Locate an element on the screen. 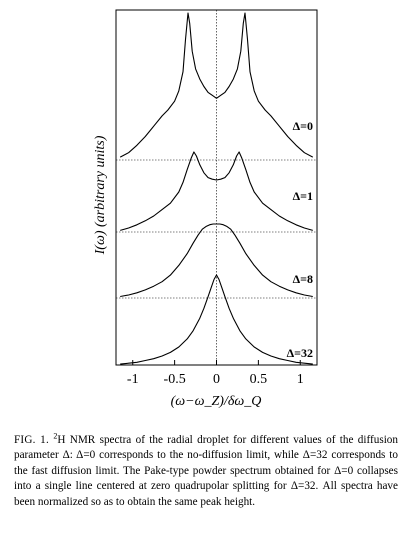 The image size is (411, 543). trace-label-0: Δ=0 is located at coordinates (303, 126).